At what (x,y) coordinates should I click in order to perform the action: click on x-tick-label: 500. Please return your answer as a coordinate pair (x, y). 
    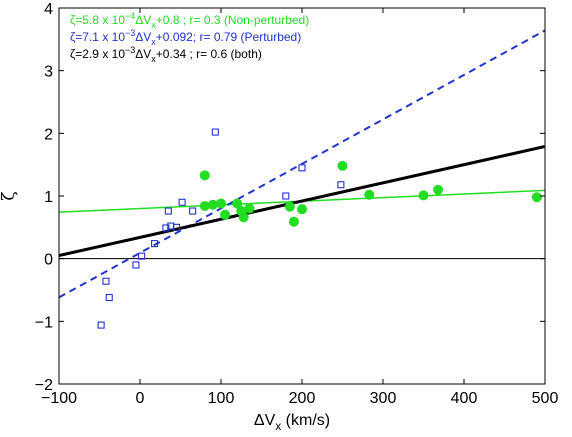
    Looking at the image, I should click on (545, 398).